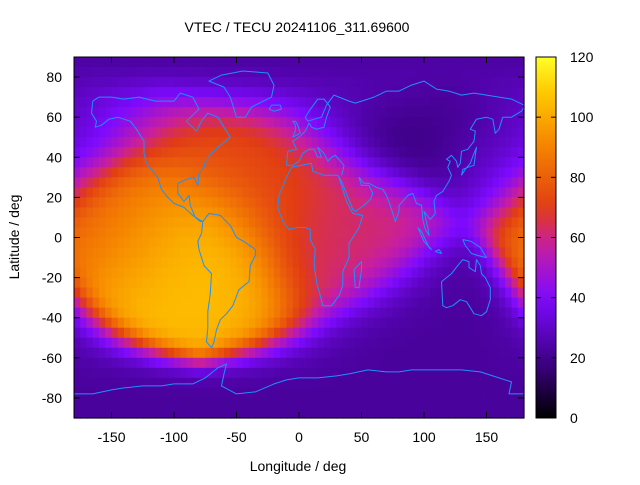  What do you see at coordinates (578, 298) in the screenshot?
I see `colorbar-tick-label: 40` at bounding box center [578, 298].